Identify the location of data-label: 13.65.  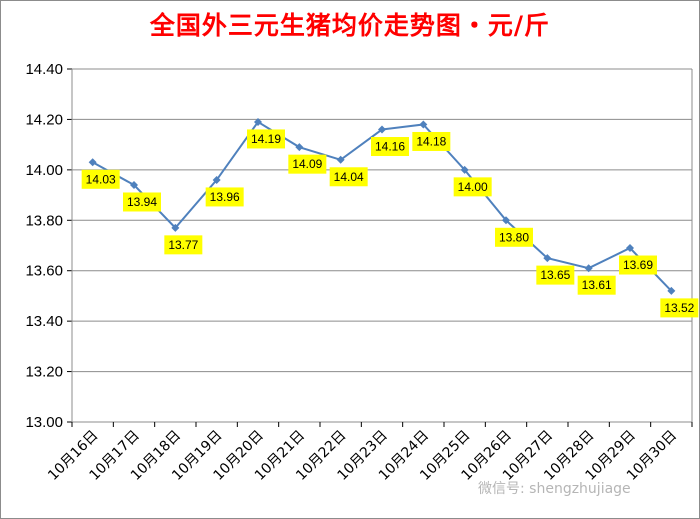
(555, 275).